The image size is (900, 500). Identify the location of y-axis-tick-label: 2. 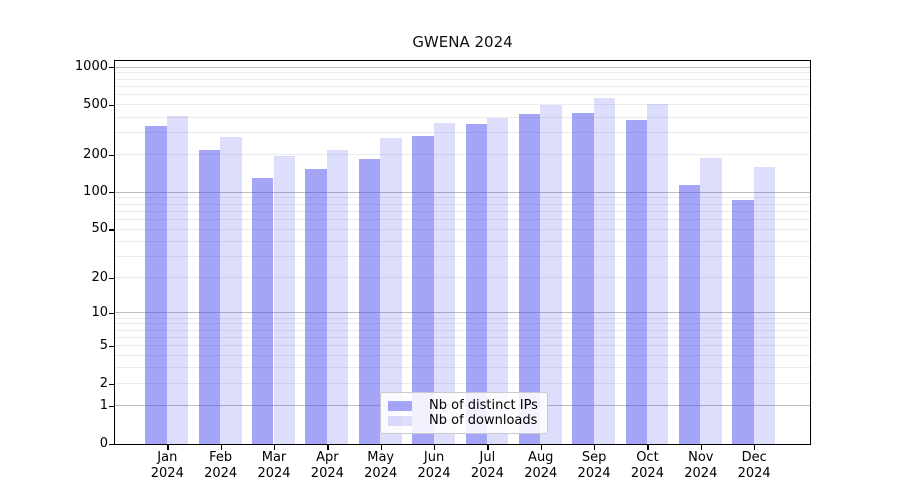
(103, 383).